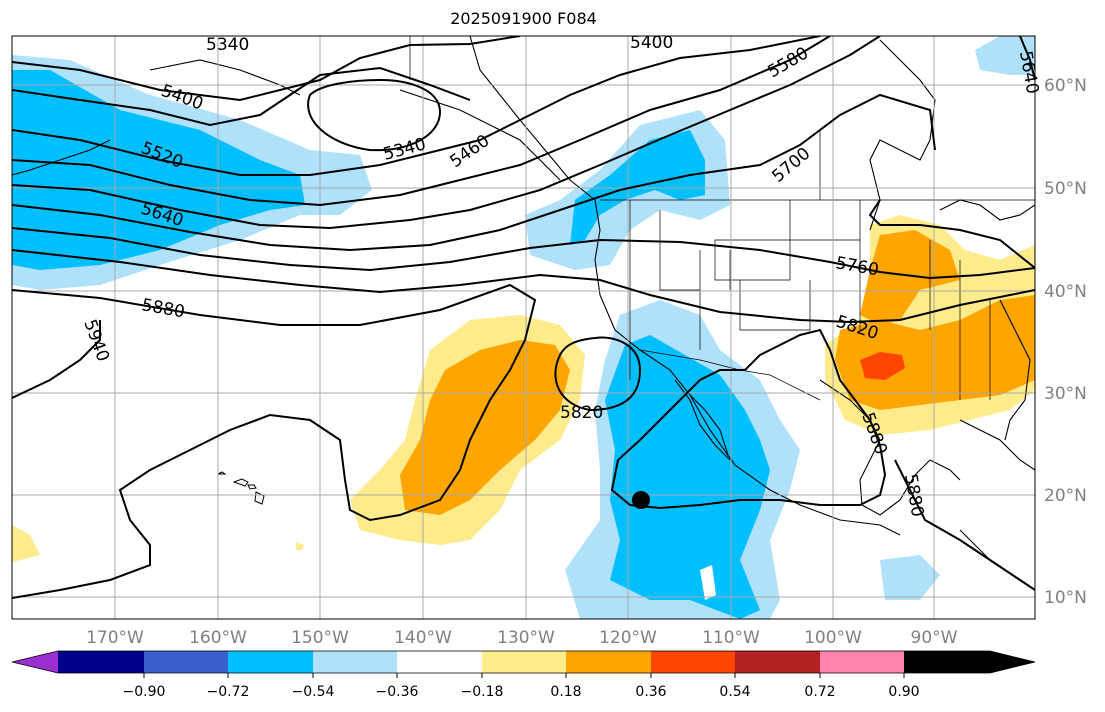  What do you see at coordinates (1065, 598) in the screenshot?
I see `latitude-label: 10°N` at bounding box center [1065, 598].